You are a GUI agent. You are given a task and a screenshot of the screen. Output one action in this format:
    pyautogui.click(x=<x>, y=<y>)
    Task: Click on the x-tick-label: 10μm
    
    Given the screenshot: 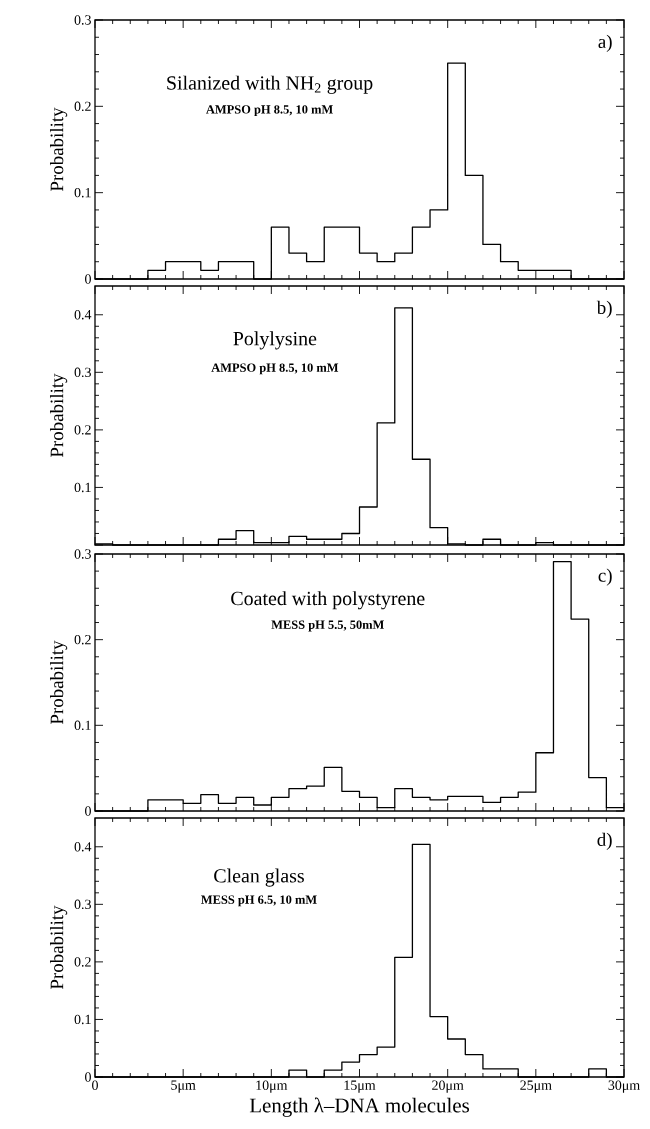 What is the action you would take?
    pyautogui.click(x=272, y=1086)
    